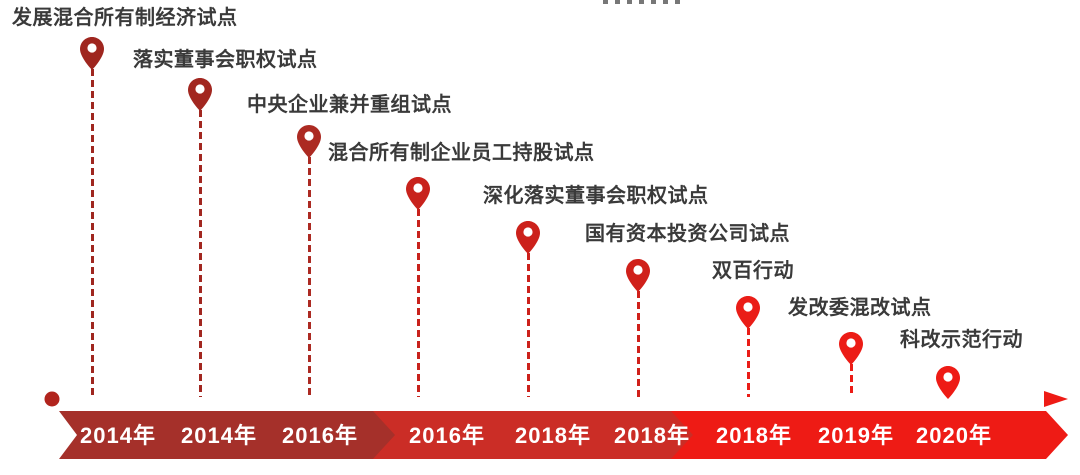 This screenshot has width=1080, height=475. What do you see at coordinates (225, 60) in the screenshot?
I see `event-label: 落实董事会职权试点` at bounding box center [225, 60].